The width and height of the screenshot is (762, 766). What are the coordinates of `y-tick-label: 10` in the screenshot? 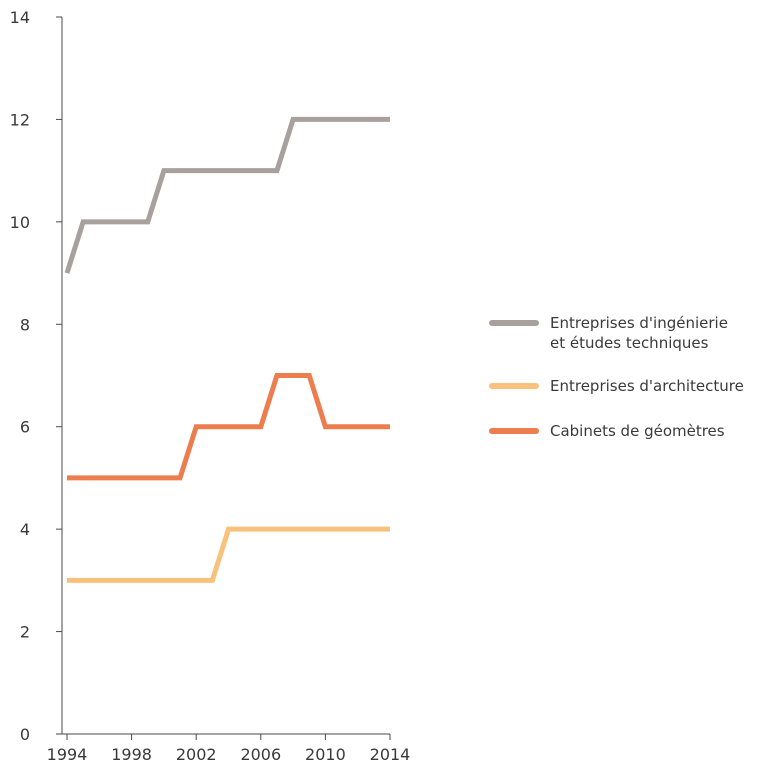 It's located at (20, 222).